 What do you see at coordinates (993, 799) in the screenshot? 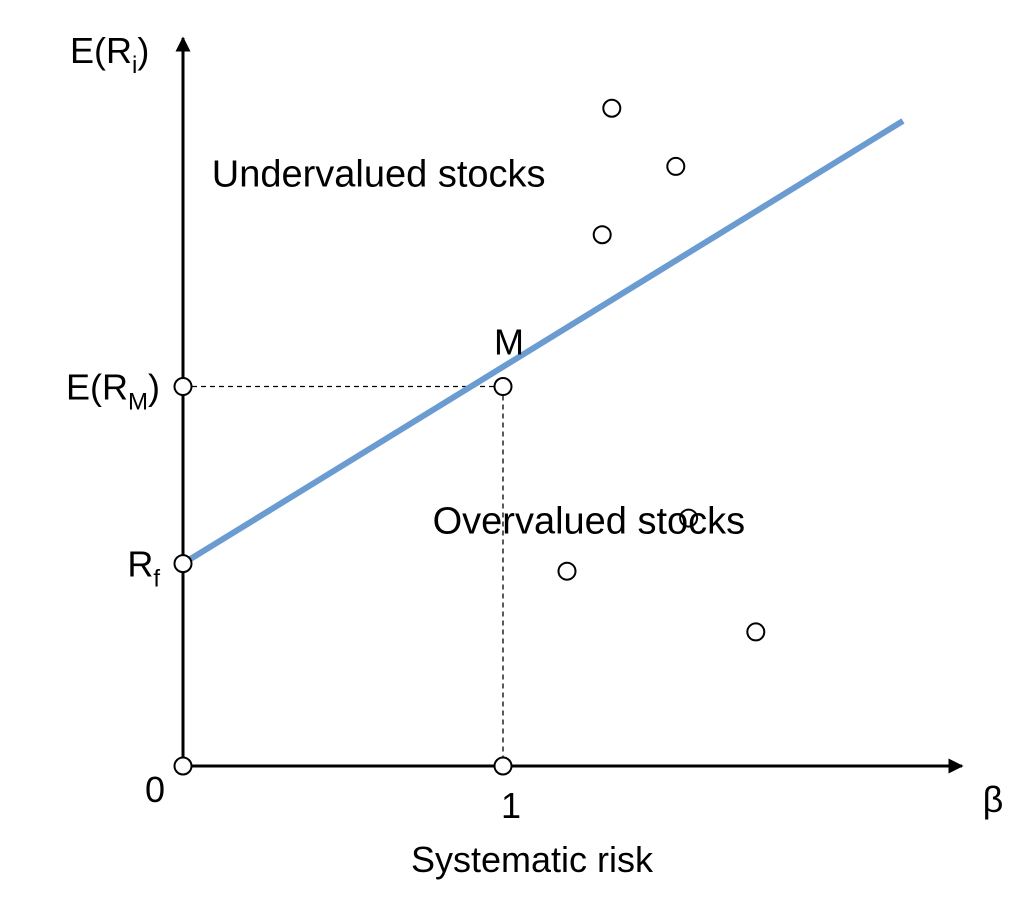
I see `x-axis-symbol: β` at bounding box center [993, 799].